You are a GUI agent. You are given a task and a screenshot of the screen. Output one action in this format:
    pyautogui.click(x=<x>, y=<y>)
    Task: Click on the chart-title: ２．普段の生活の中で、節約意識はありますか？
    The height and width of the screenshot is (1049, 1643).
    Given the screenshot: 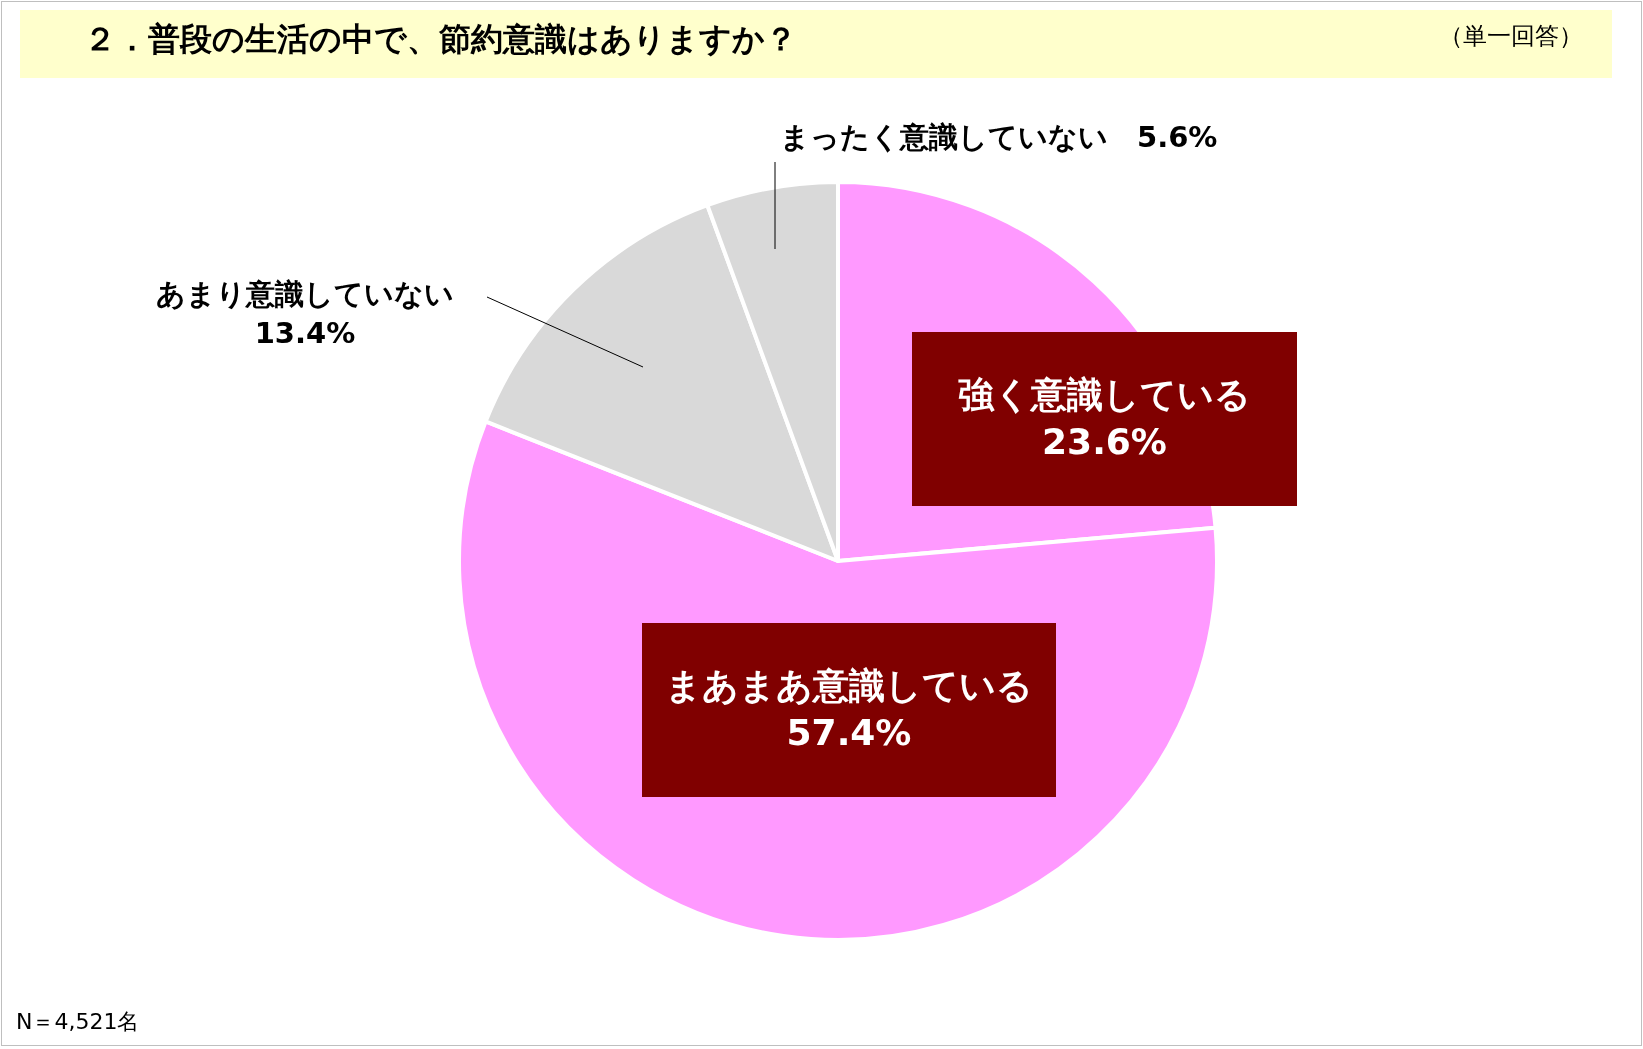 What is the action you would take?
    pyautogui.click(x=440, y=39)
    